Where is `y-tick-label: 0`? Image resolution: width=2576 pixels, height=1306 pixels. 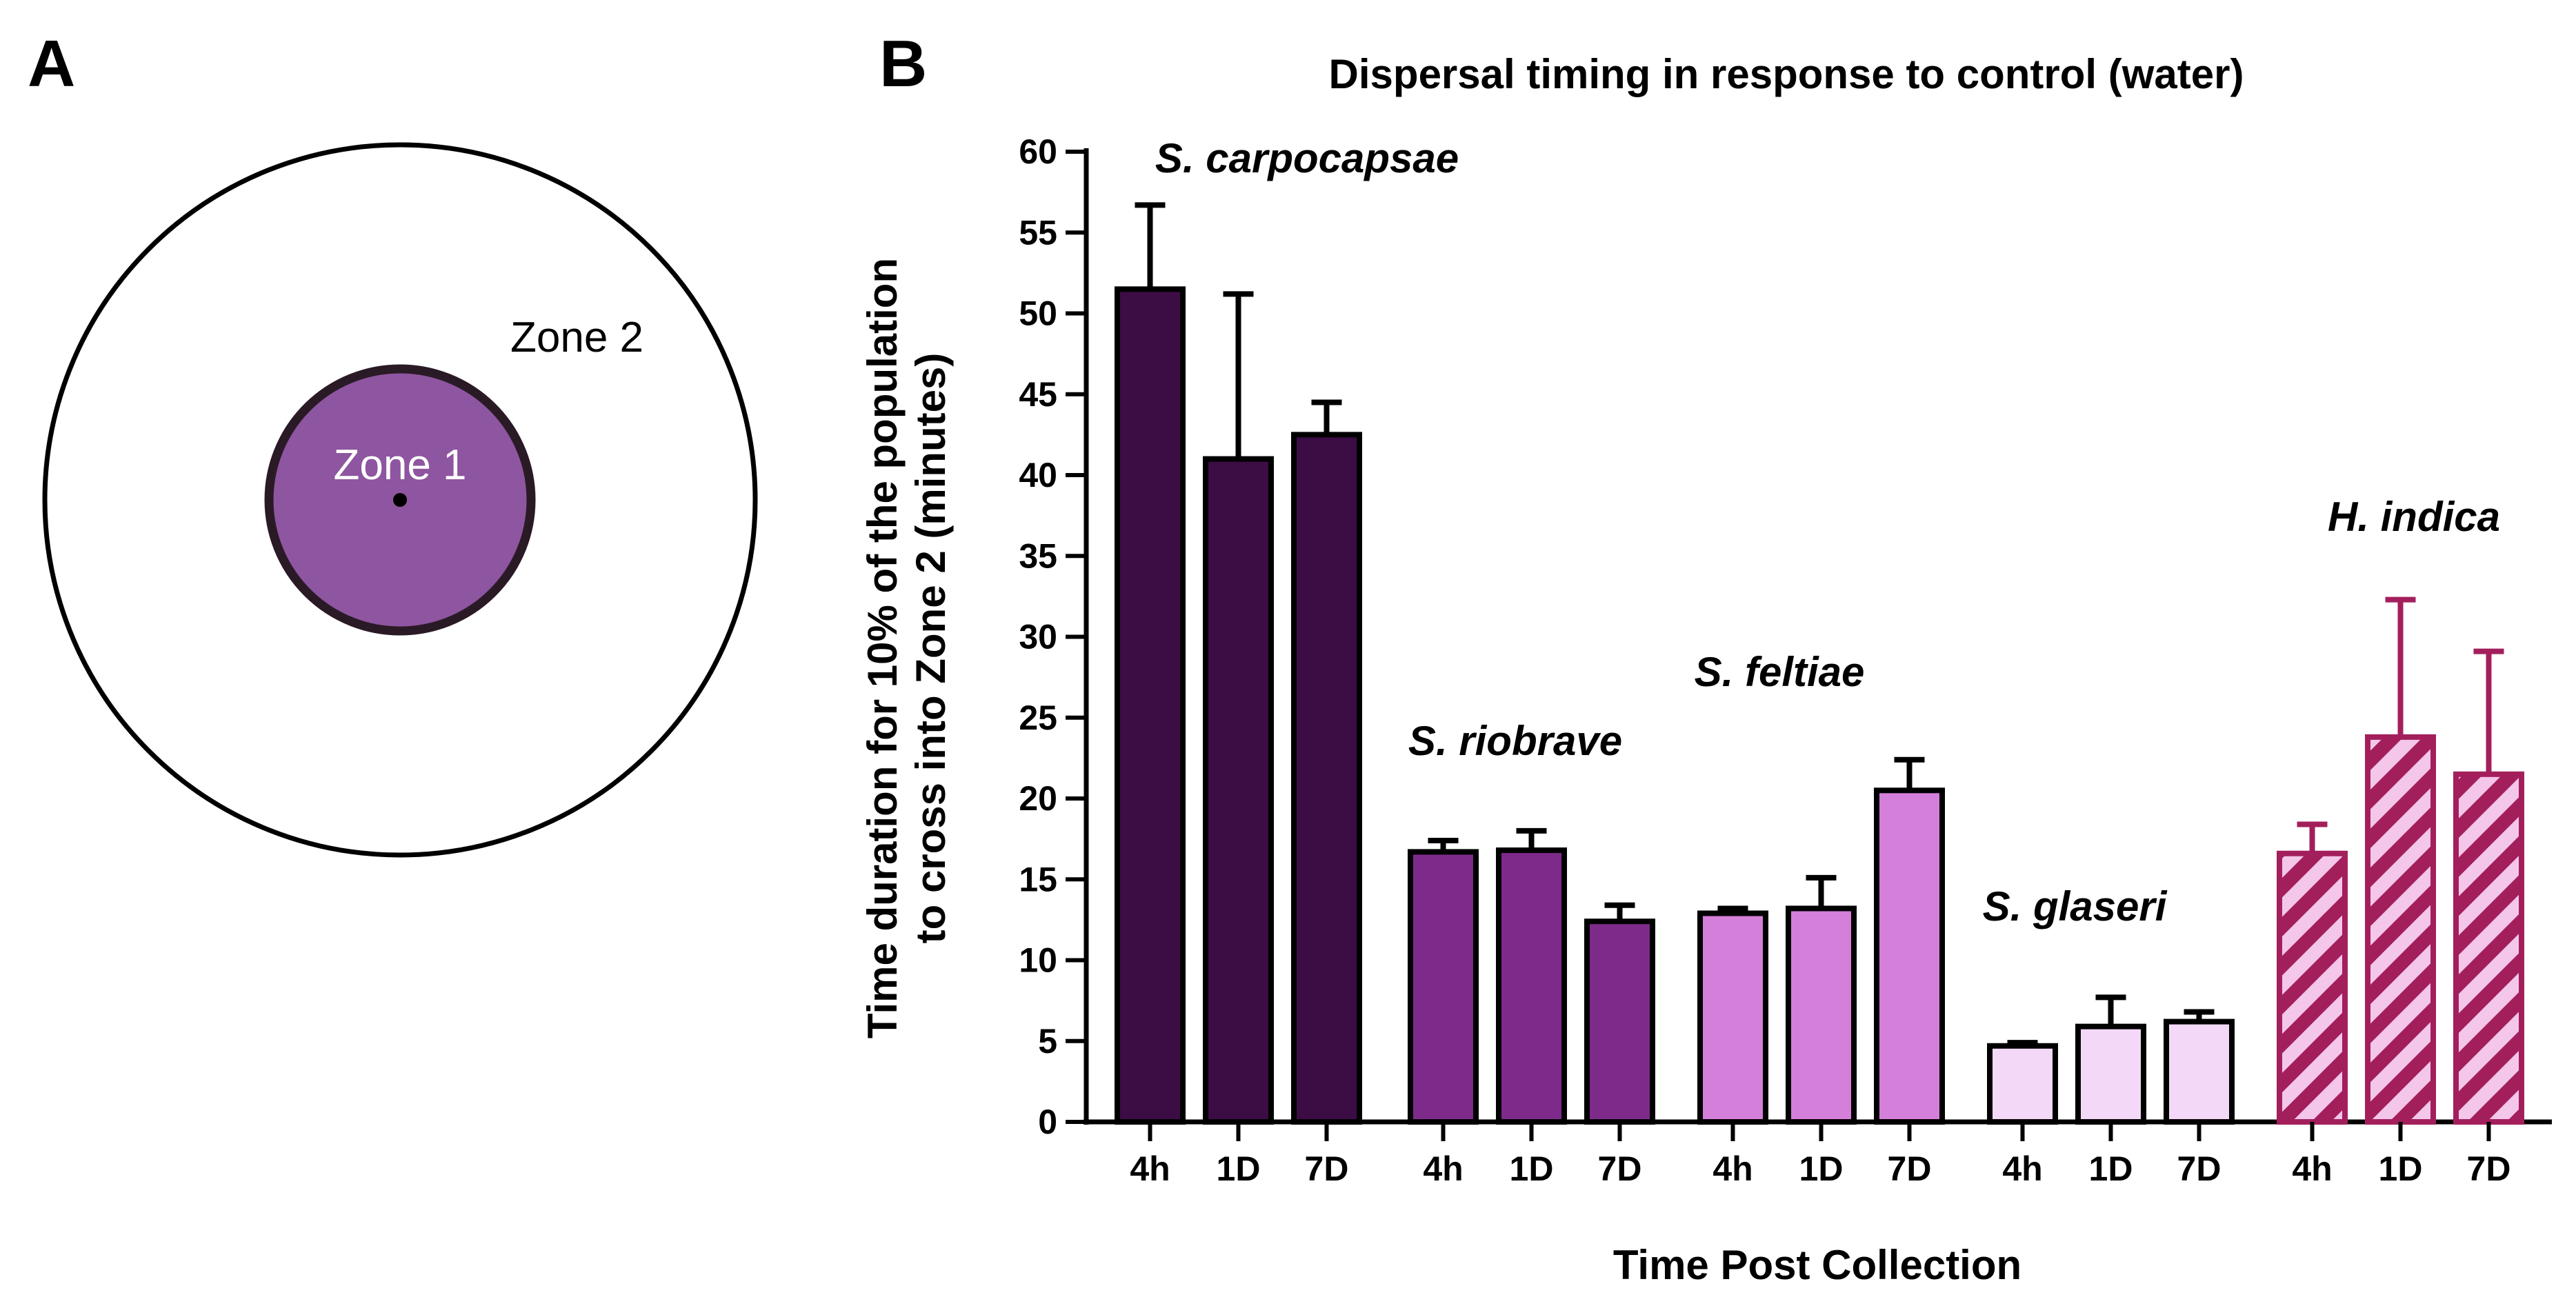 y-tick-label: 0 is located at coordinates (1047, 1122).